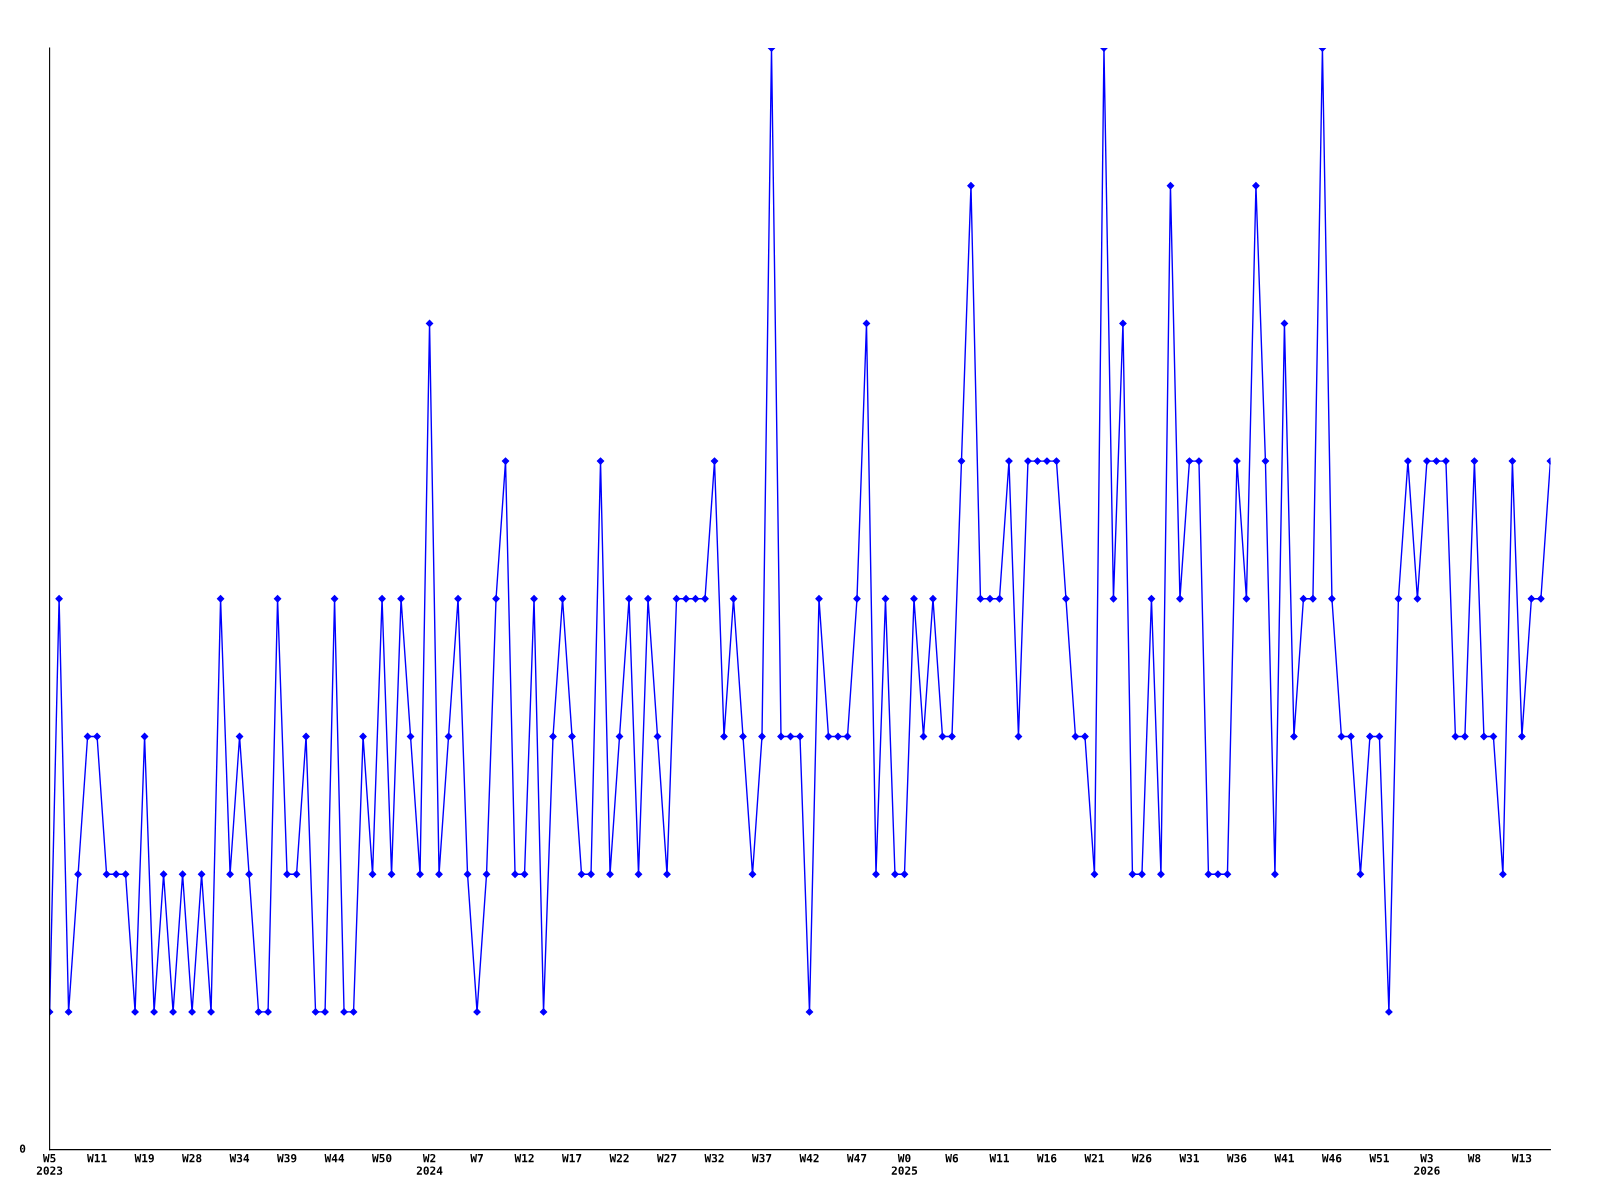 The width and height of the screenshot is (1600, 1200). Describe the element at coordinates (1046, 1158) in the screenshot. I see `x-tick-label: W16` at that location.